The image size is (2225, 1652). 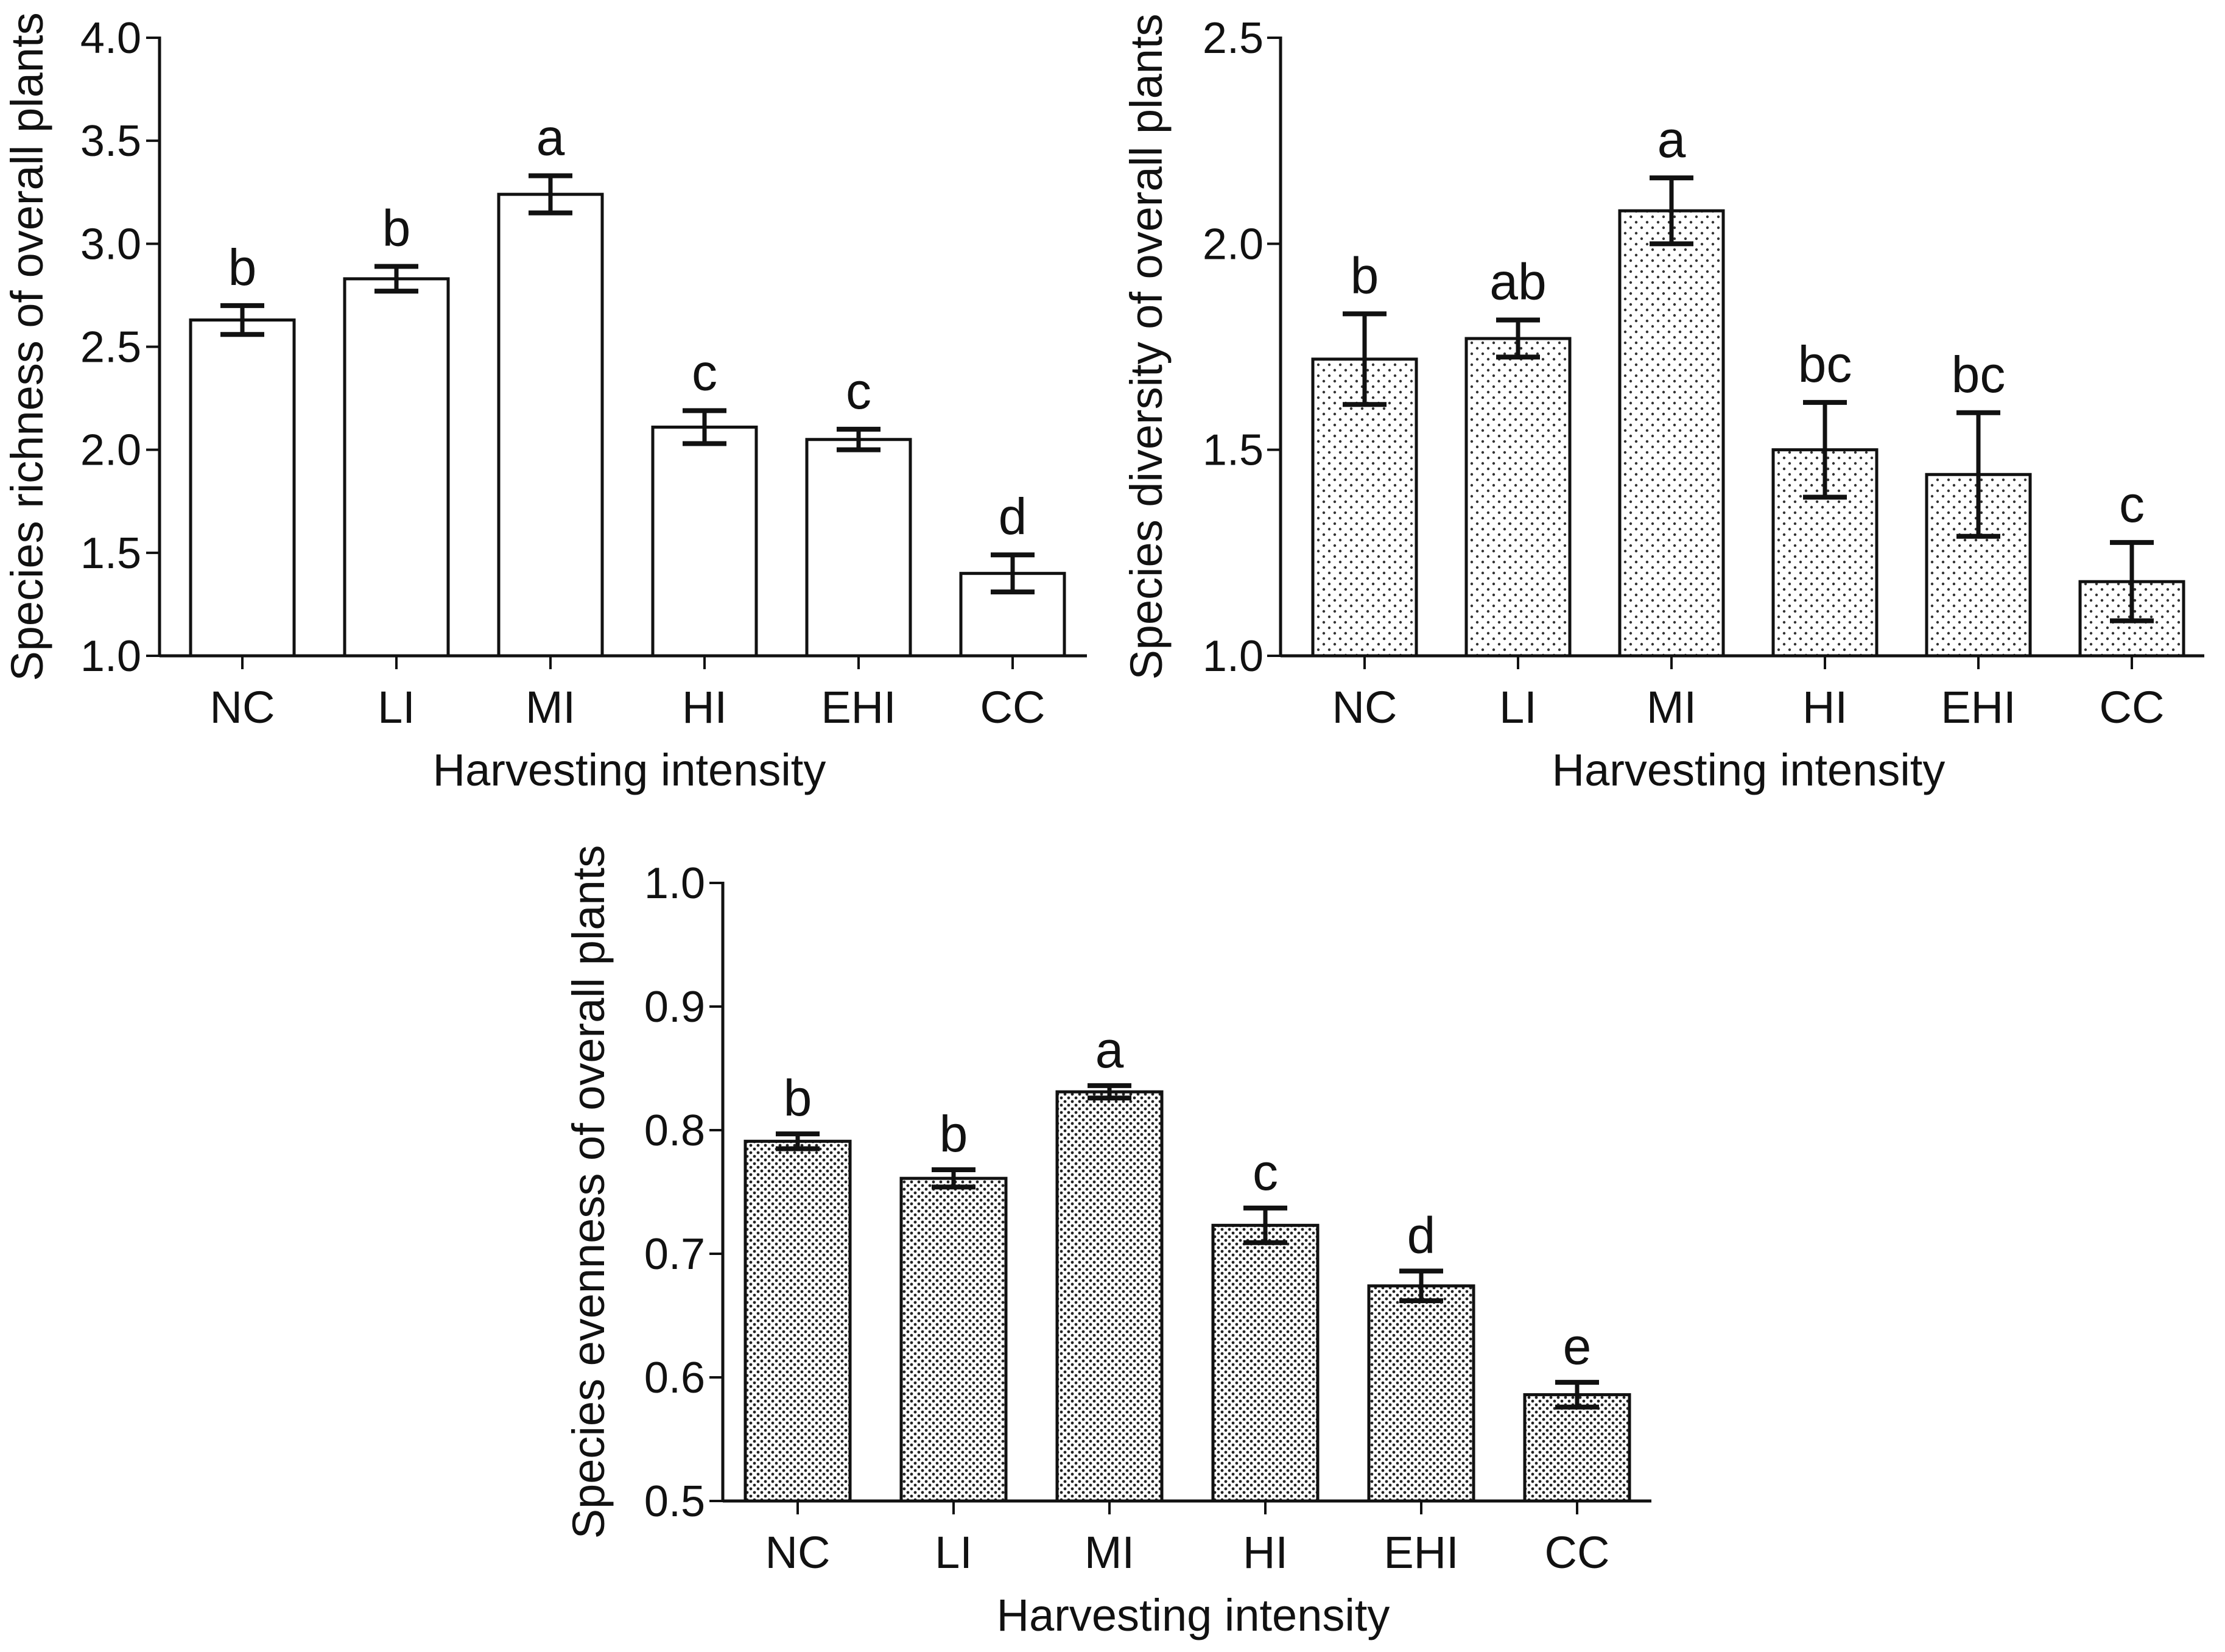 I want to click on significance-label-ehi: c, so click(x=858, y=391).